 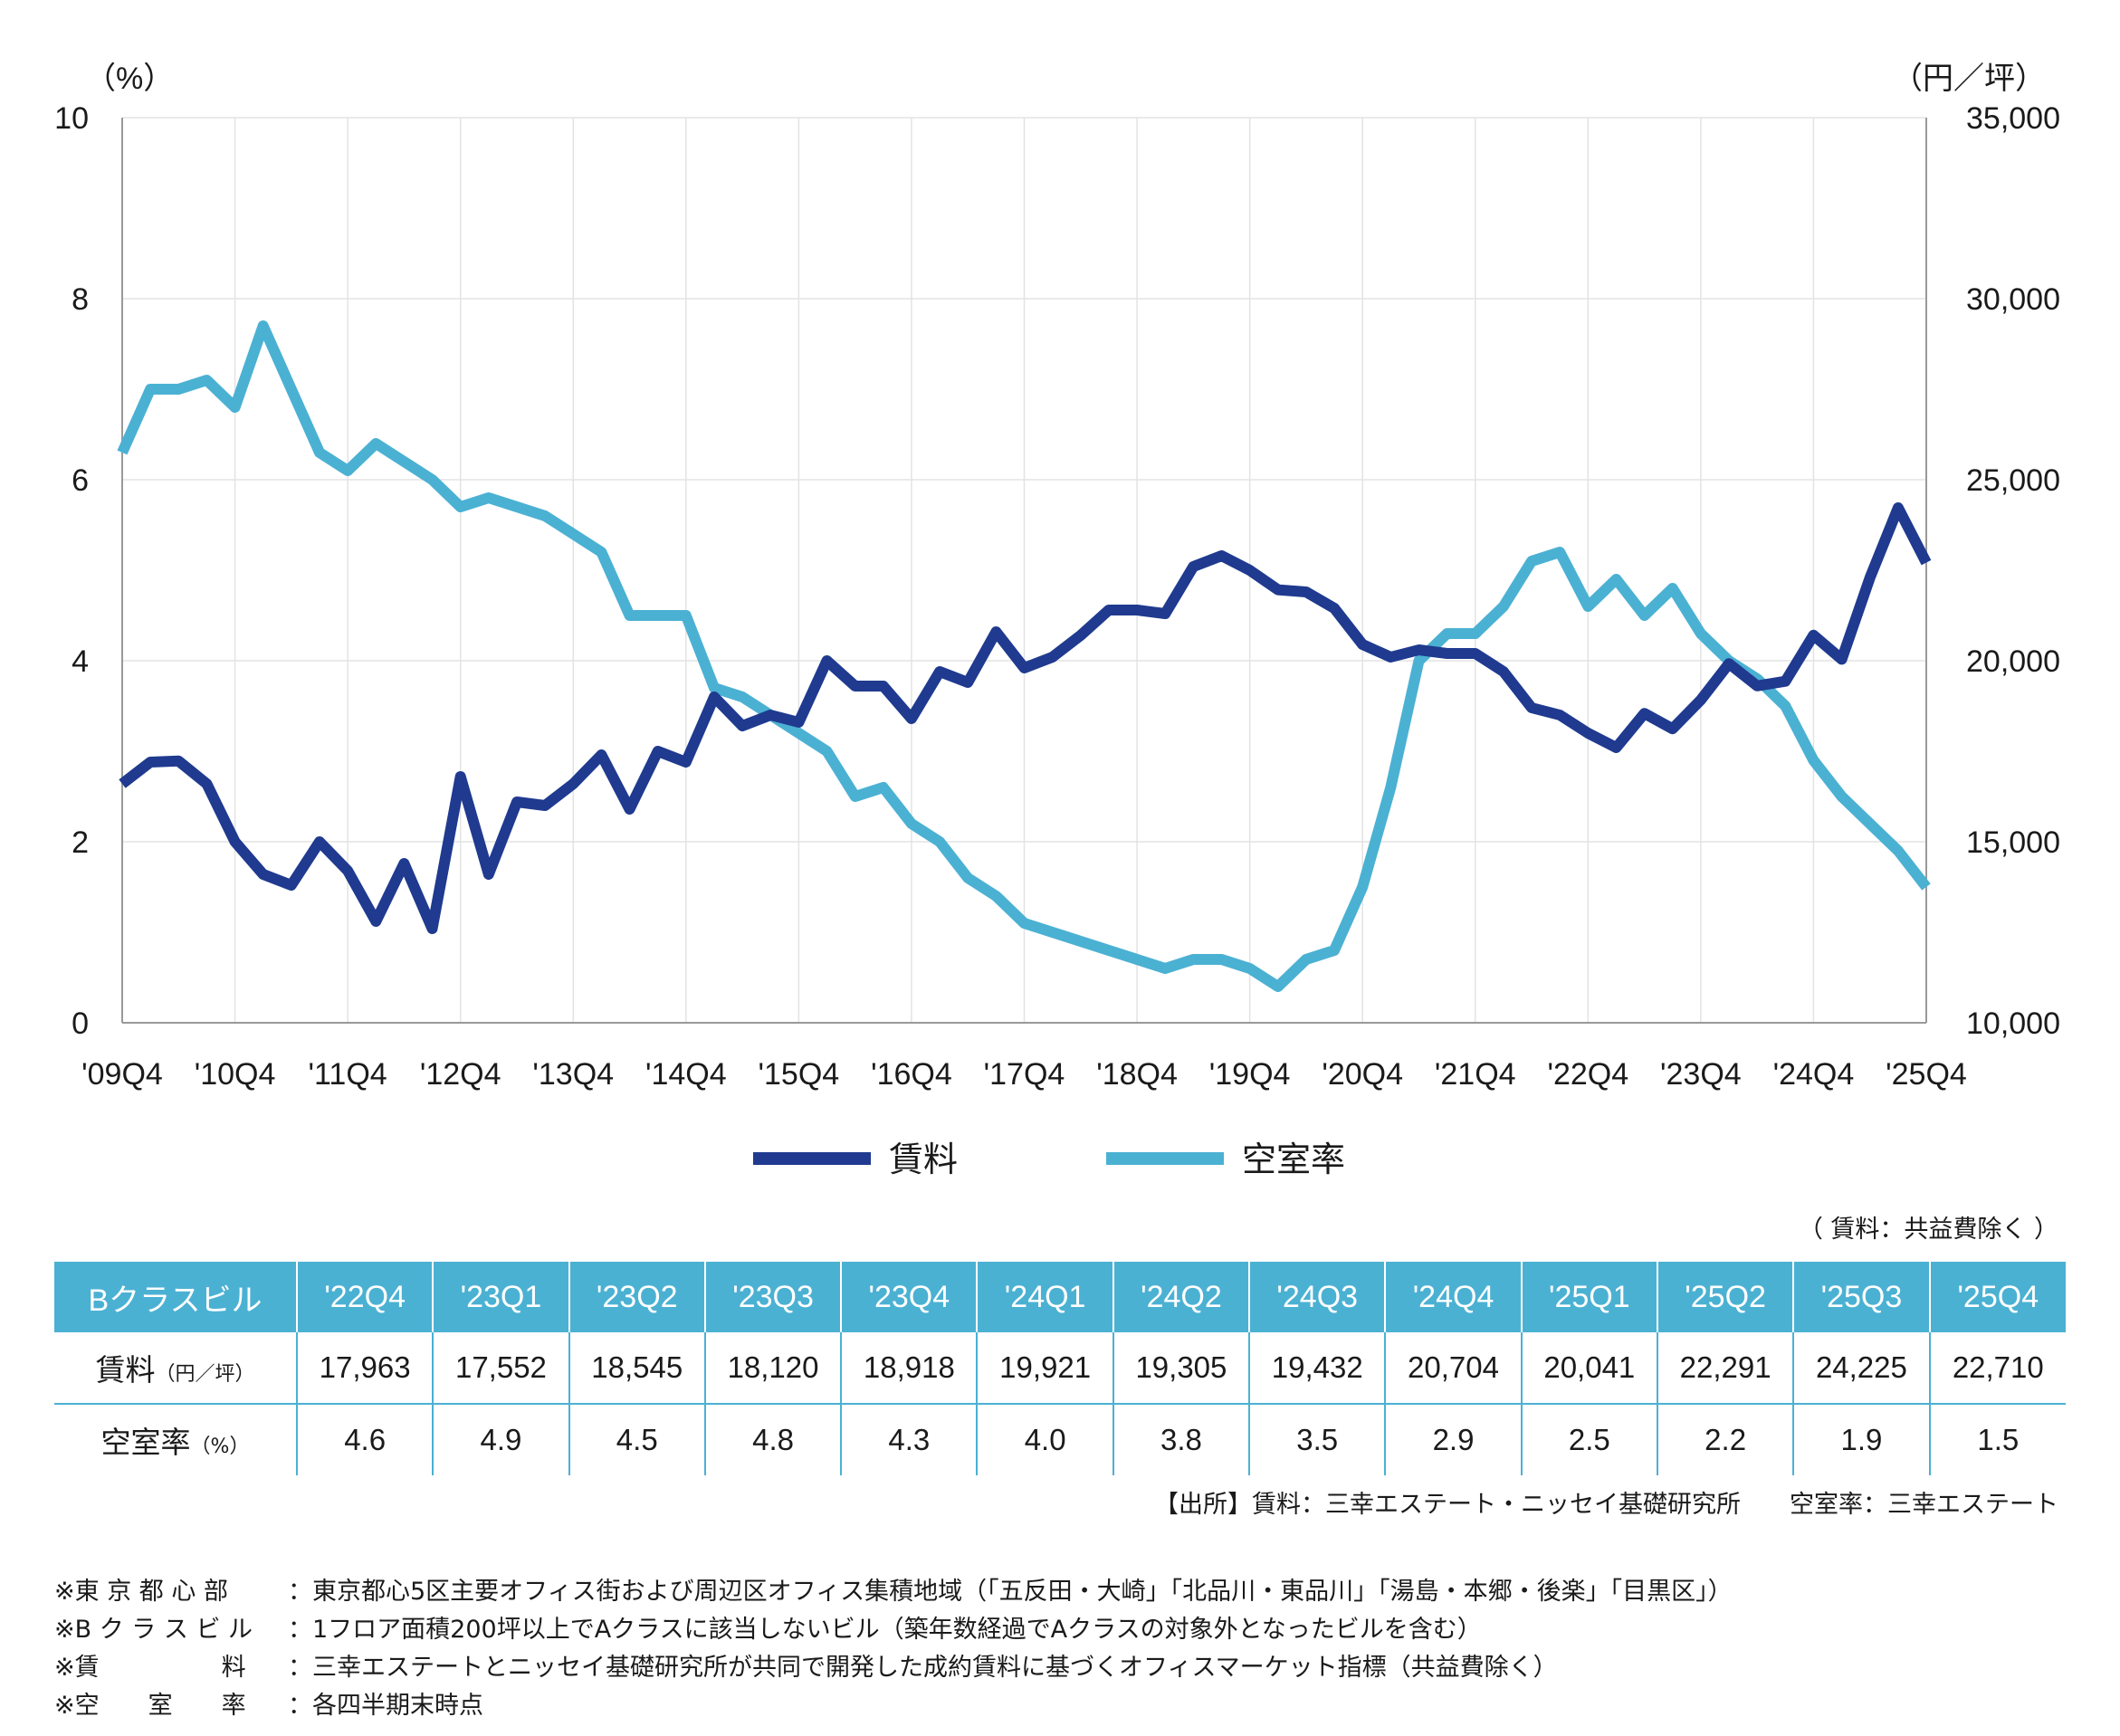 I want to click on chart-legend: 賃料 空室率, so click(x=1049, y=1159).